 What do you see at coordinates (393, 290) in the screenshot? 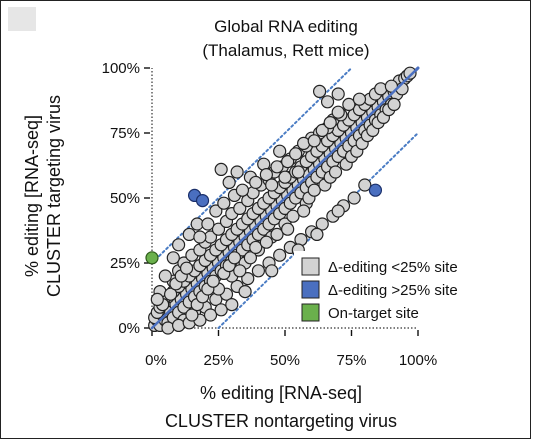
I see `legend-label-1: Δ-editing >25% site` at bounding box center [393, 290].